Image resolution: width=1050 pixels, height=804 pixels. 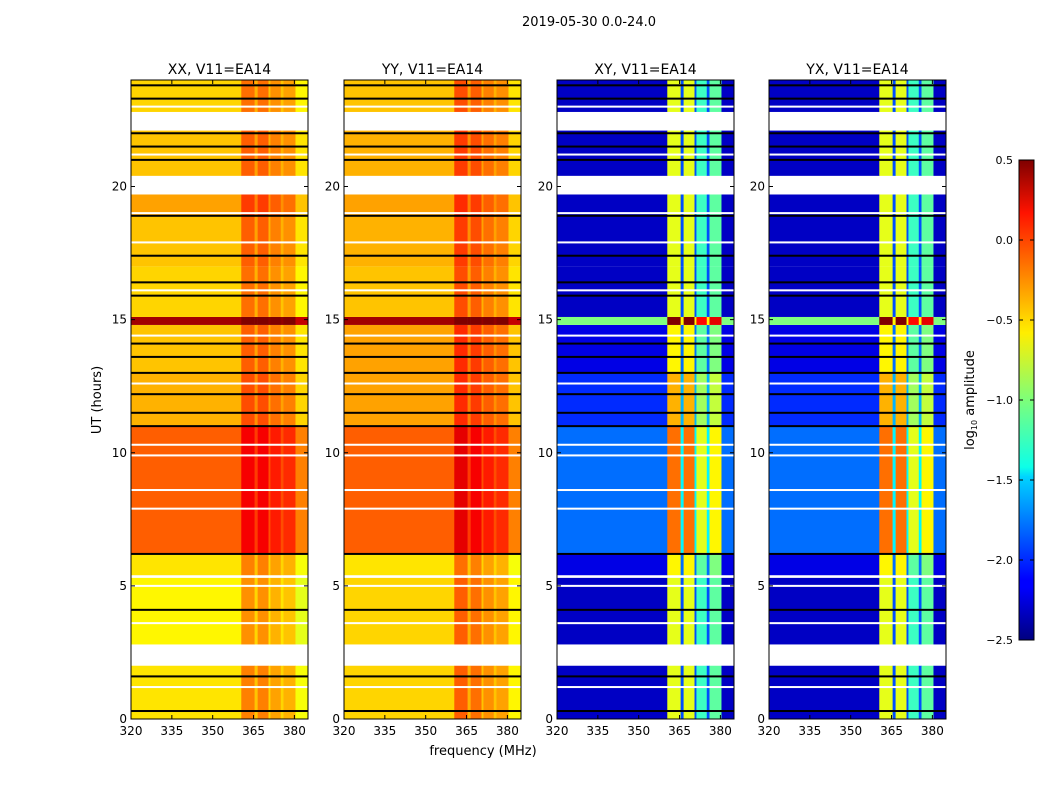 What do you see at coordinates (645, 399) in the screenshot?
I see `panel-frame` at bounding box center [645, 399].